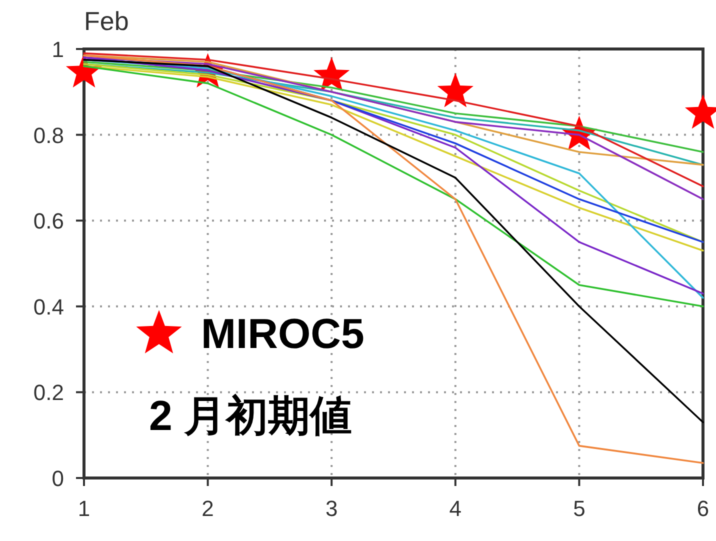  Describe the element at coordinates (106, 21) in the screenshot. I see `chart-title: Feb` at that location.